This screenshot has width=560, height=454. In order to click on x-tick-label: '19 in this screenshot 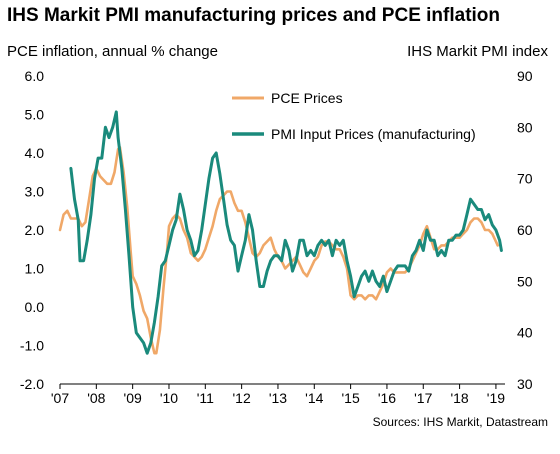, I will do `click(496, 398)`.